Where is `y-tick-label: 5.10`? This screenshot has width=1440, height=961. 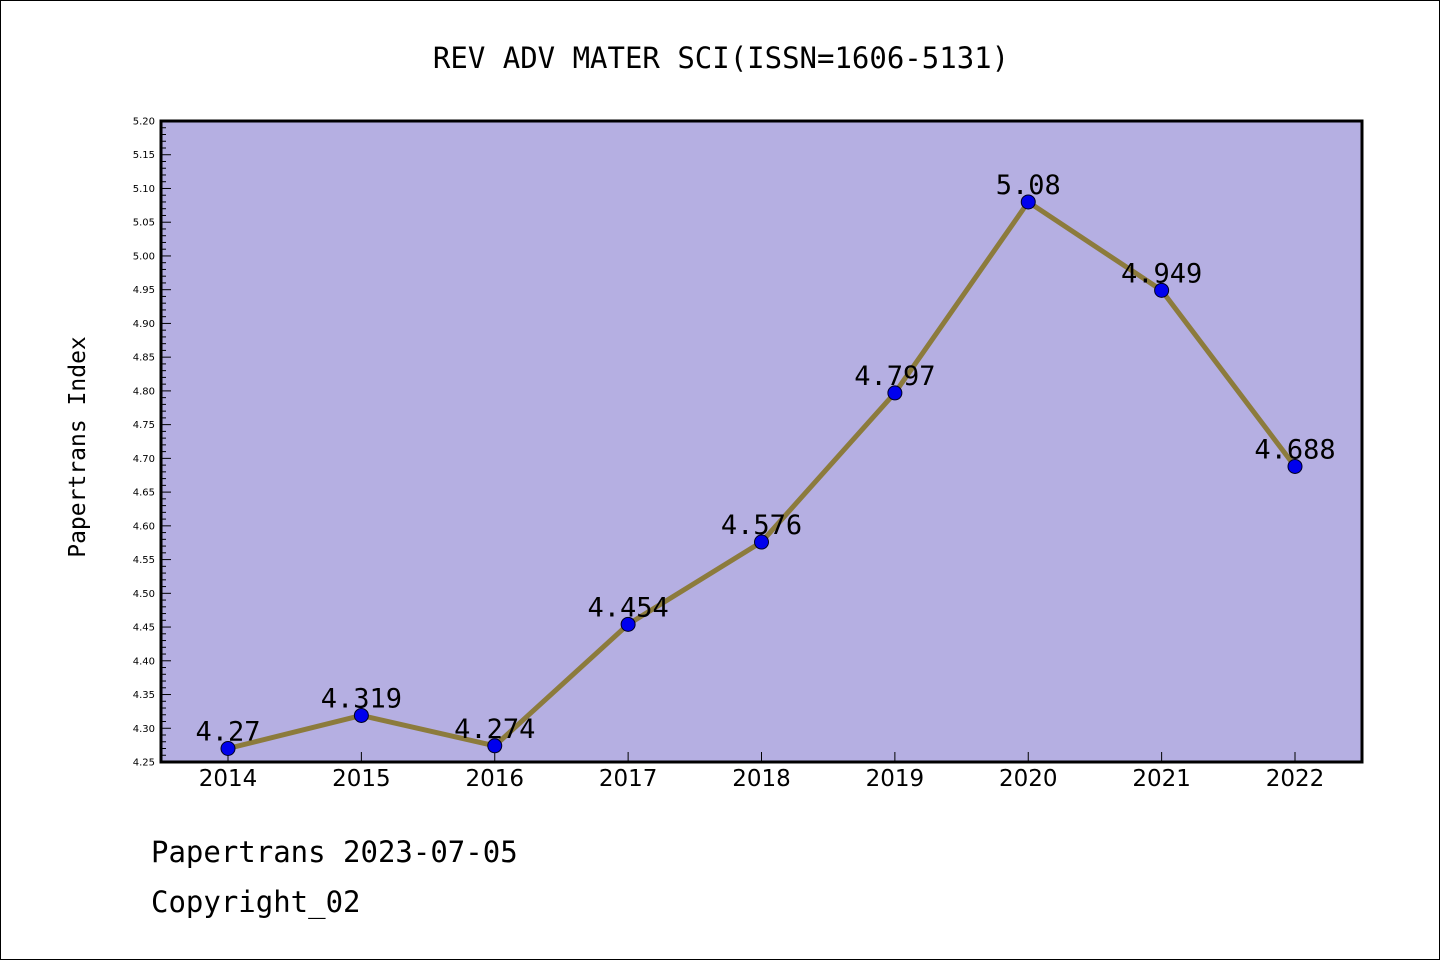
y-tick-label: 5.10 is located at coordinates (144, 189).